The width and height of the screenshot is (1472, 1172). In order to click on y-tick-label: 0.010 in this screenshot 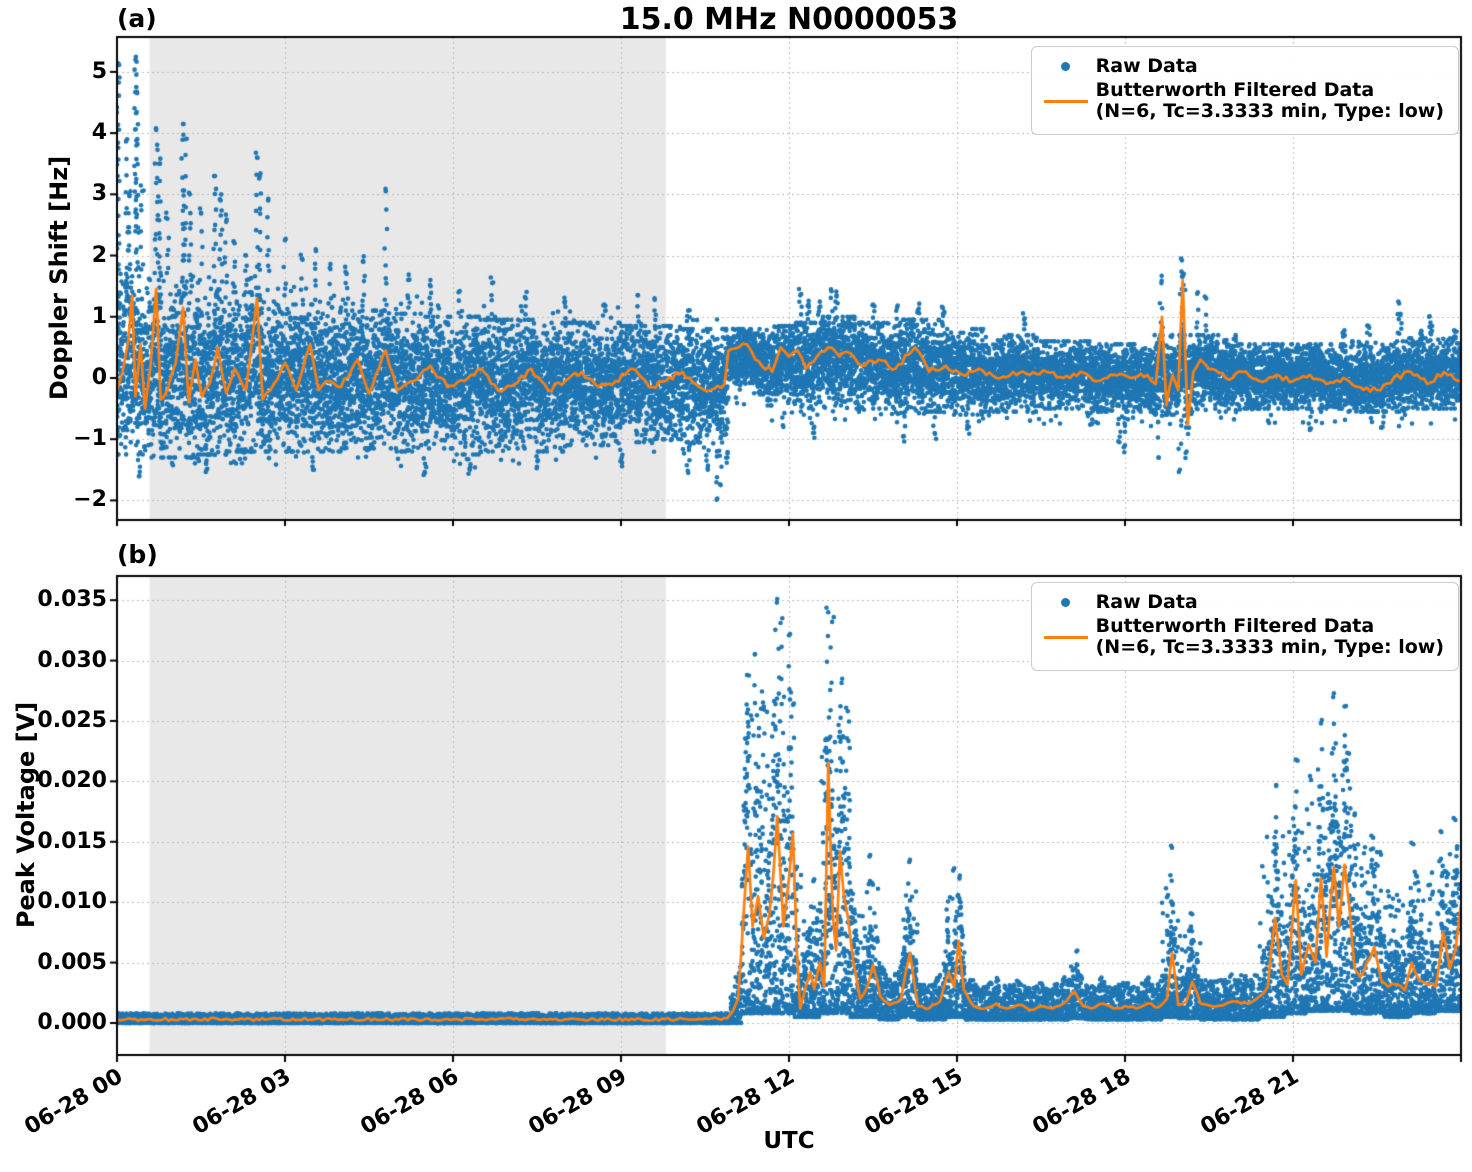, I will do `click(72, 902)`.